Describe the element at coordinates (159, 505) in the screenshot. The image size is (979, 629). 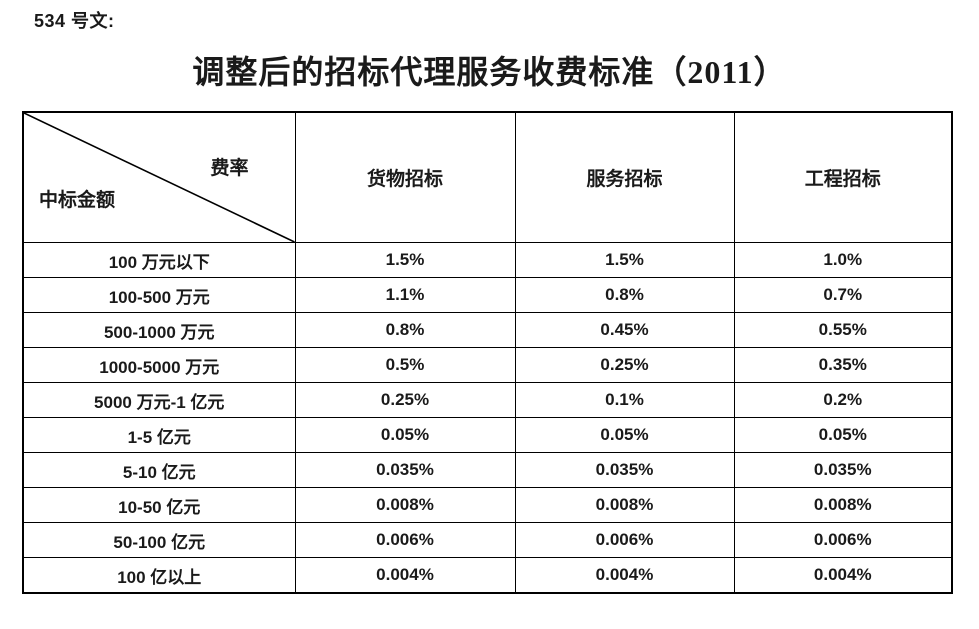
I see `row-label: 10-50 亿元` at that location.